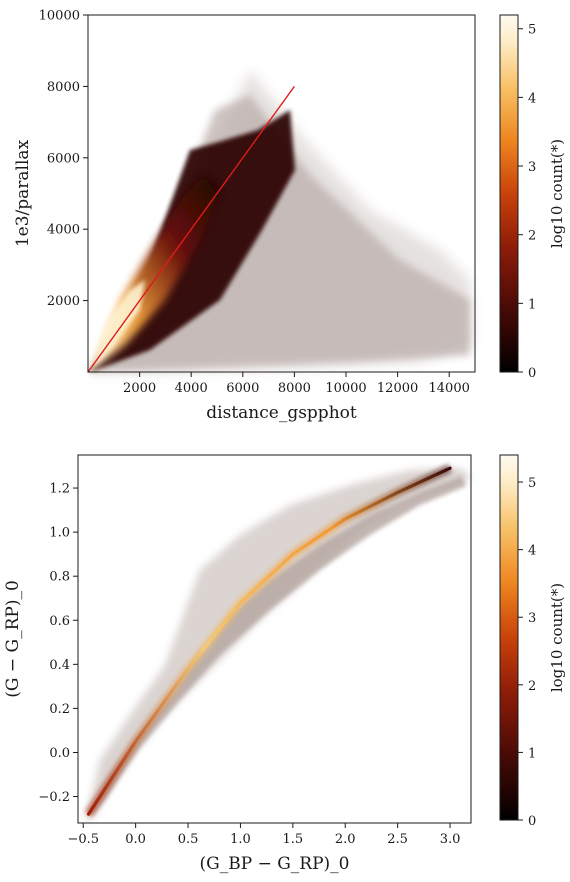 The width and height of the screenshot is (570, 882). Describe the element at coordinates (294, 388) in the screenshot. I see `p1-x-tick-label: 8000` at that location.